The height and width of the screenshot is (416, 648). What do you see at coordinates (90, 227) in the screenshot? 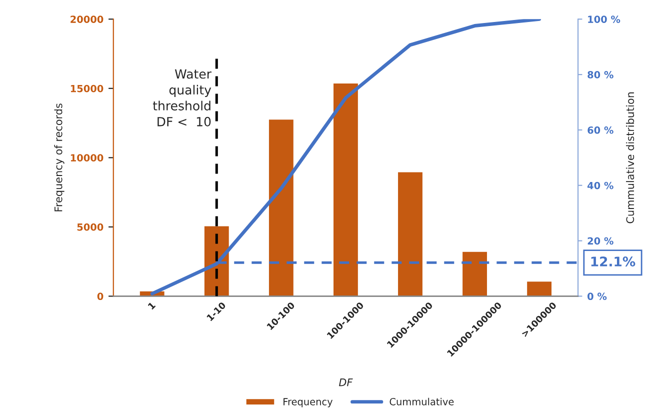
I see `y-tick-label: 5000` at bounding box center [90, 227].